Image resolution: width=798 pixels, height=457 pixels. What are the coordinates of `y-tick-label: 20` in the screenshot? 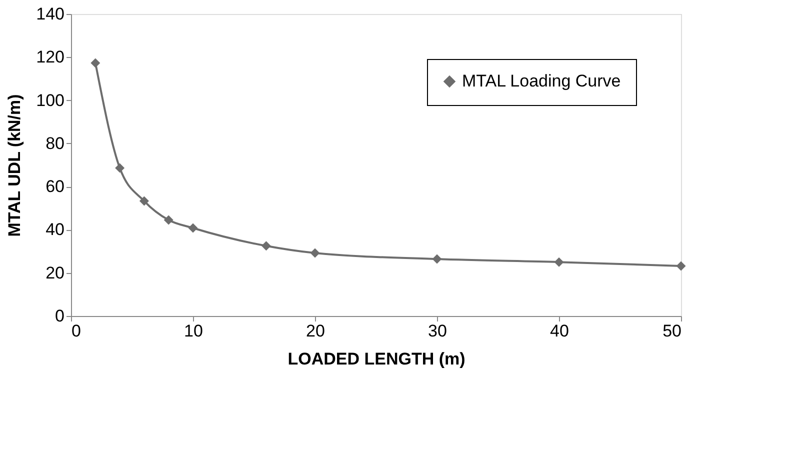 It's located at (55, 272).